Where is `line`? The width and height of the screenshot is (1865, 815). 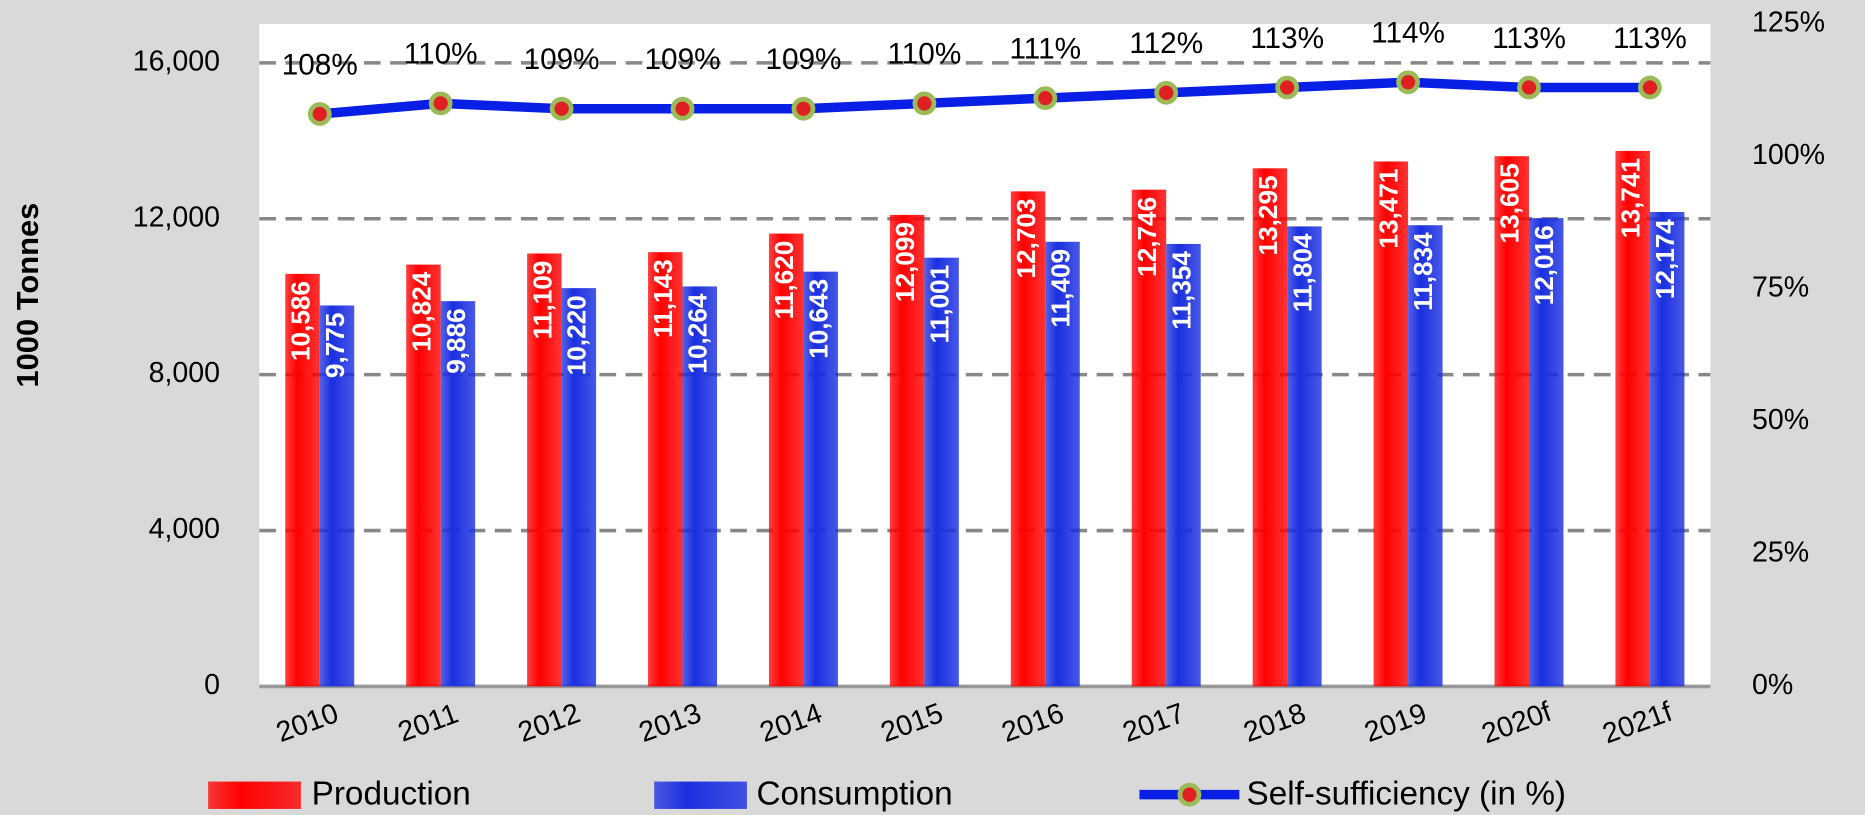 line is located at coordinates (984, 98).